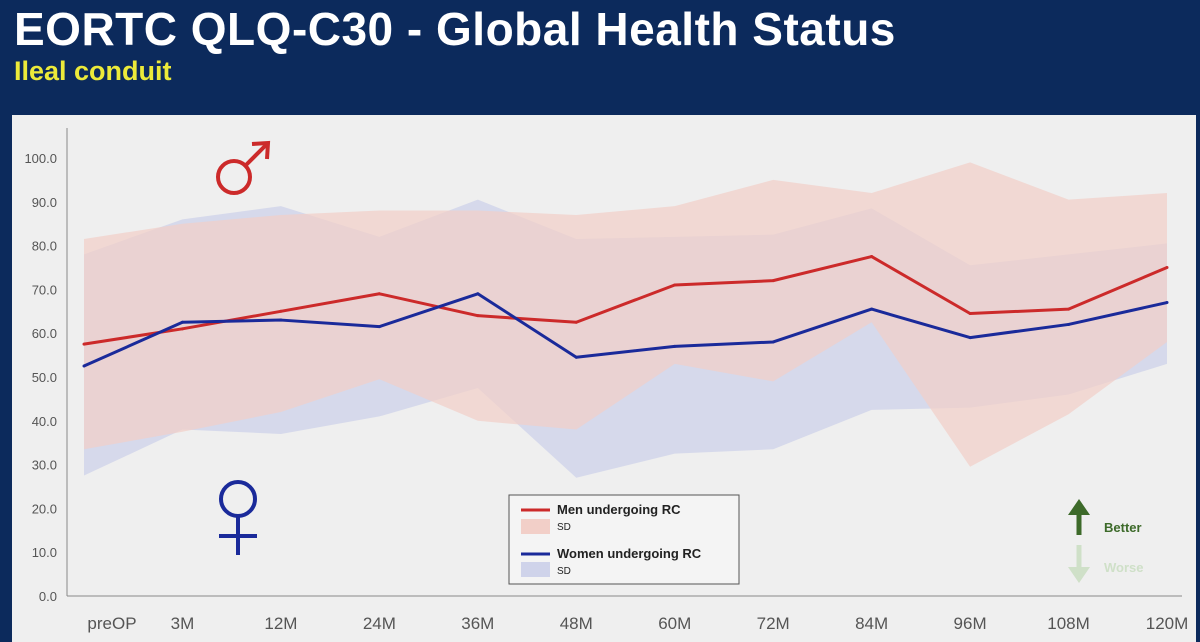 The width and height of the screenshot is (1200, 642). Describe the element at coordinates (576, 623) in the screenshot. I see `x-tick-label: 48M` at that location.